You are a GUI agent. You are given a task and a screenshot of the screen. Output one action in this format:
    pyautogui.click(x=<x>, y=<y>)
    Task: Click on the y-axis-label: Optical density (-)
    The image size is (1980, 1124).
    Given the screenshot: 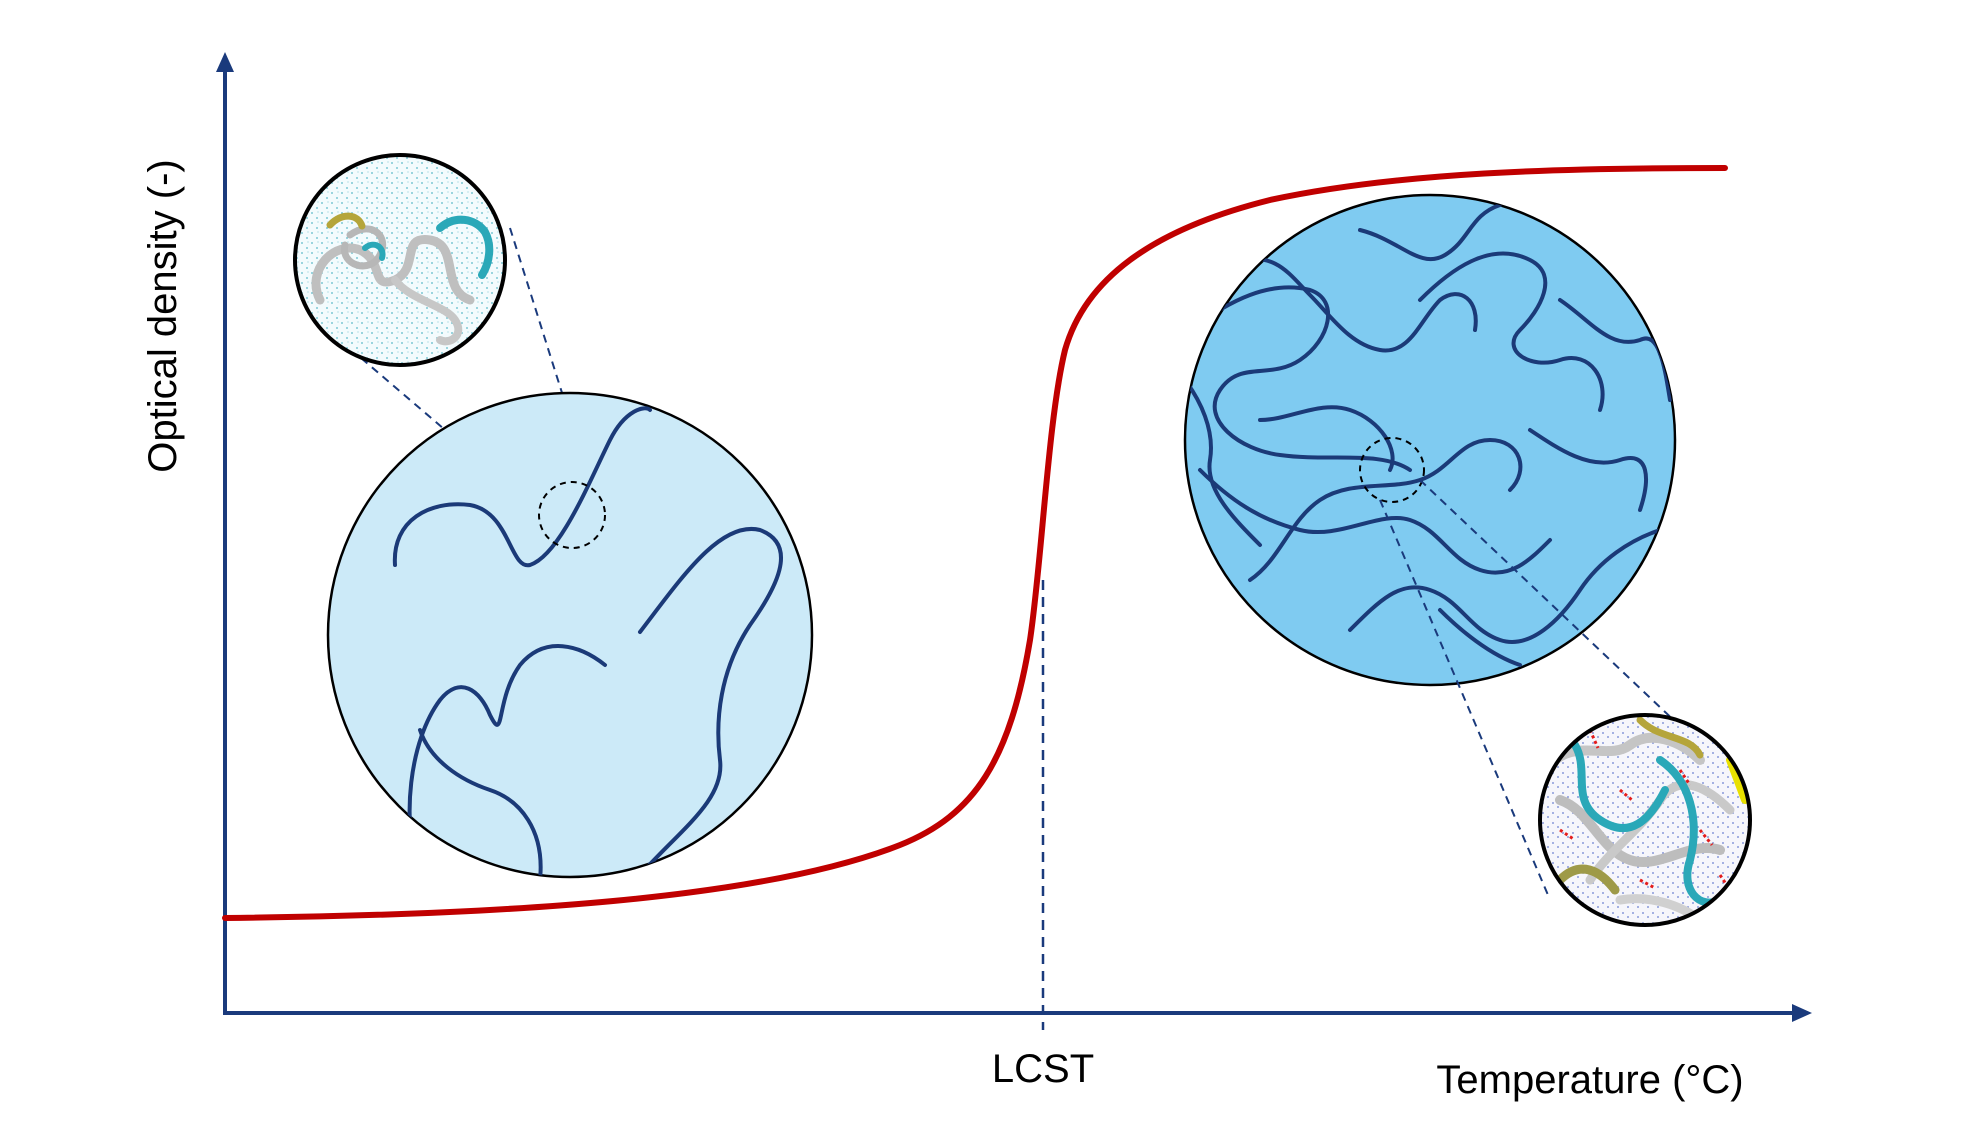 What is the action you would take?
    pyautogui.click(x=163, y=315)
    